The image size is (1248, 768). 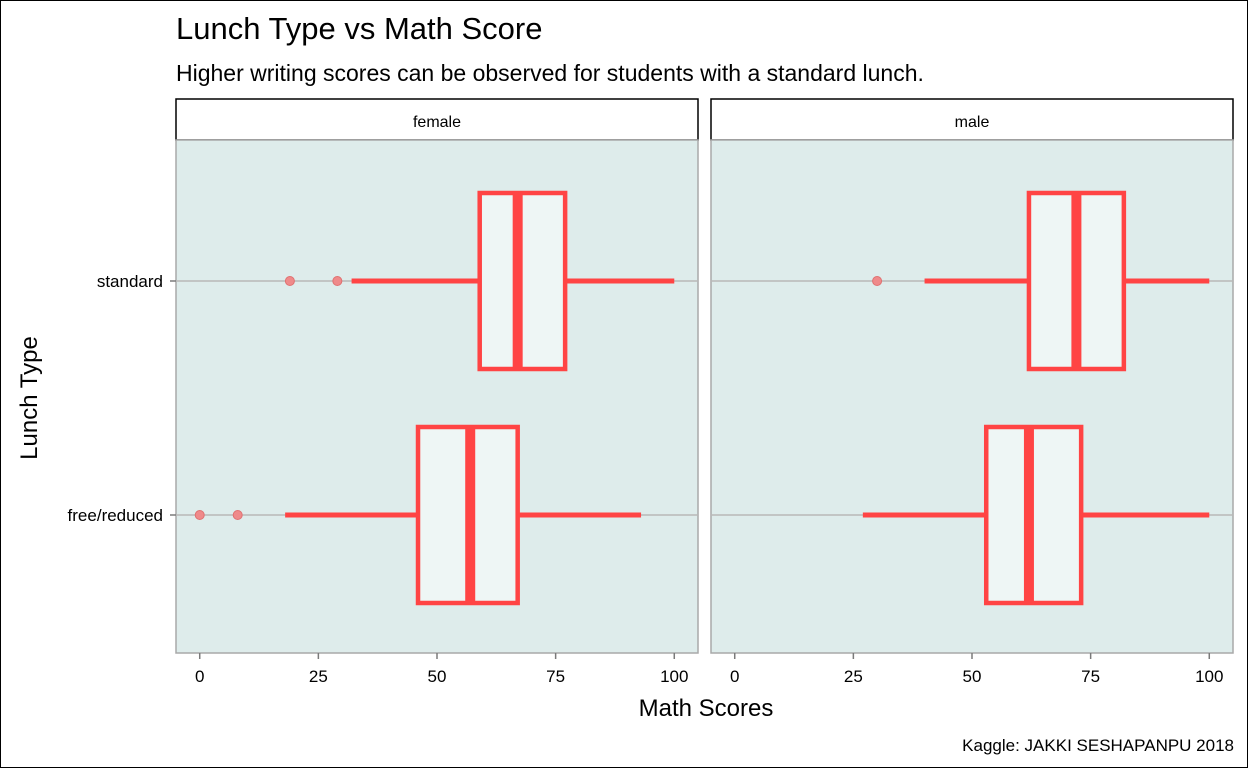 What do you see at coordinates (115, 515) in the screenshot?
I see `y-tick-label: free/reduced` at bounding box center [115, 515].